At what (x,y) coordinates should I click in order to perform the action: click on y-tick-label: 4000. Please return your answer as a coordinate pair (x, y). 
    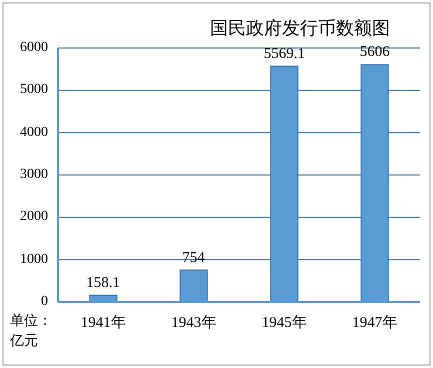
    Looking at the image, I should click on (34, 132).